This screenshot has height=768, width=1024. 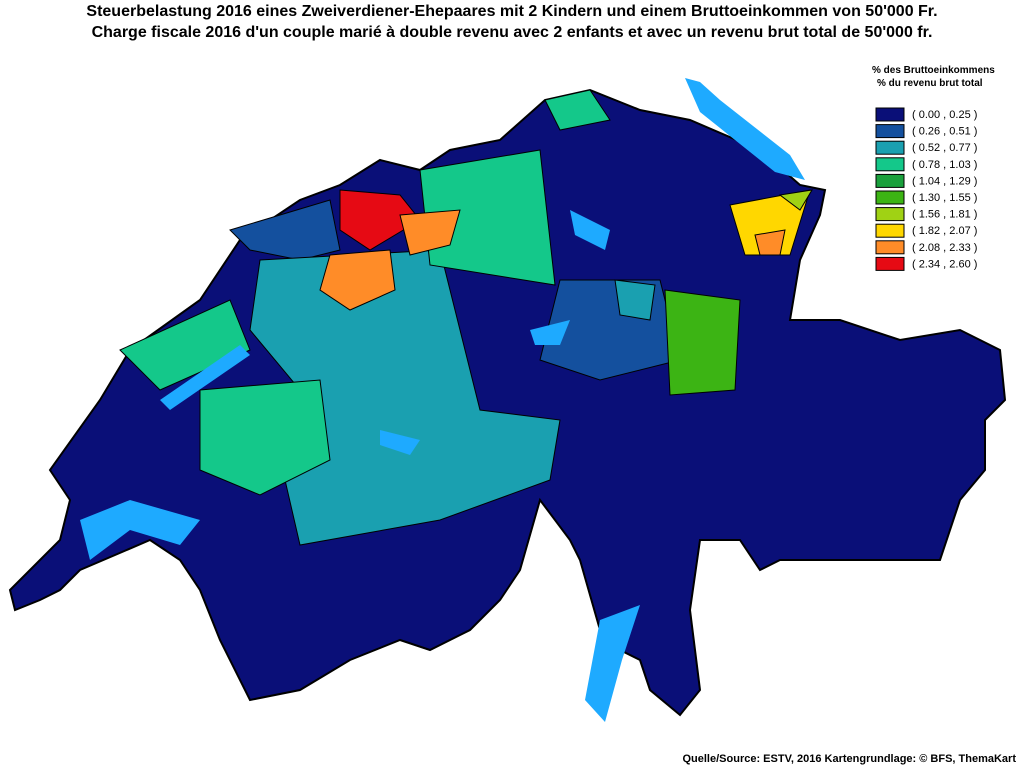 I want to click on legend-label: ( 1.30 , 1.55 ), so click(x=944, y=198).